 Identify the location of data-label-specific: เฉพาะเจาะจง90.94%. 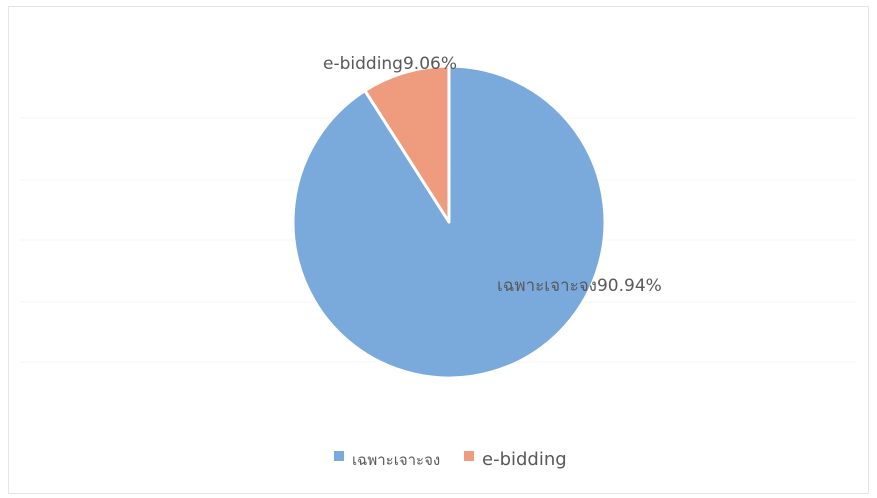
(579, 286).